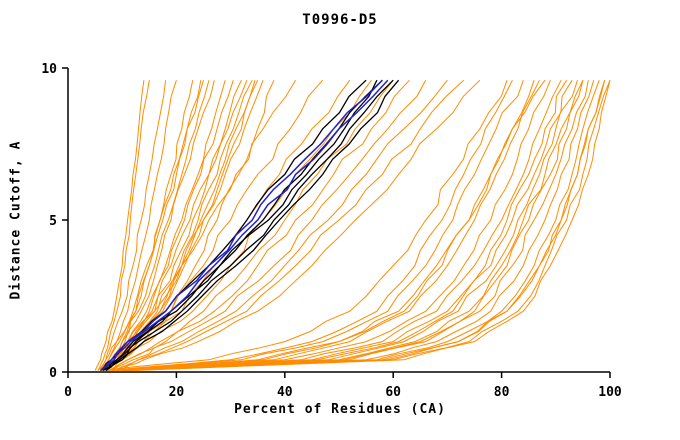  What do you see at coordinates (53, 373) in the screenshot?
I see `y-tick-label: 0` at bounding box center [53, 373].